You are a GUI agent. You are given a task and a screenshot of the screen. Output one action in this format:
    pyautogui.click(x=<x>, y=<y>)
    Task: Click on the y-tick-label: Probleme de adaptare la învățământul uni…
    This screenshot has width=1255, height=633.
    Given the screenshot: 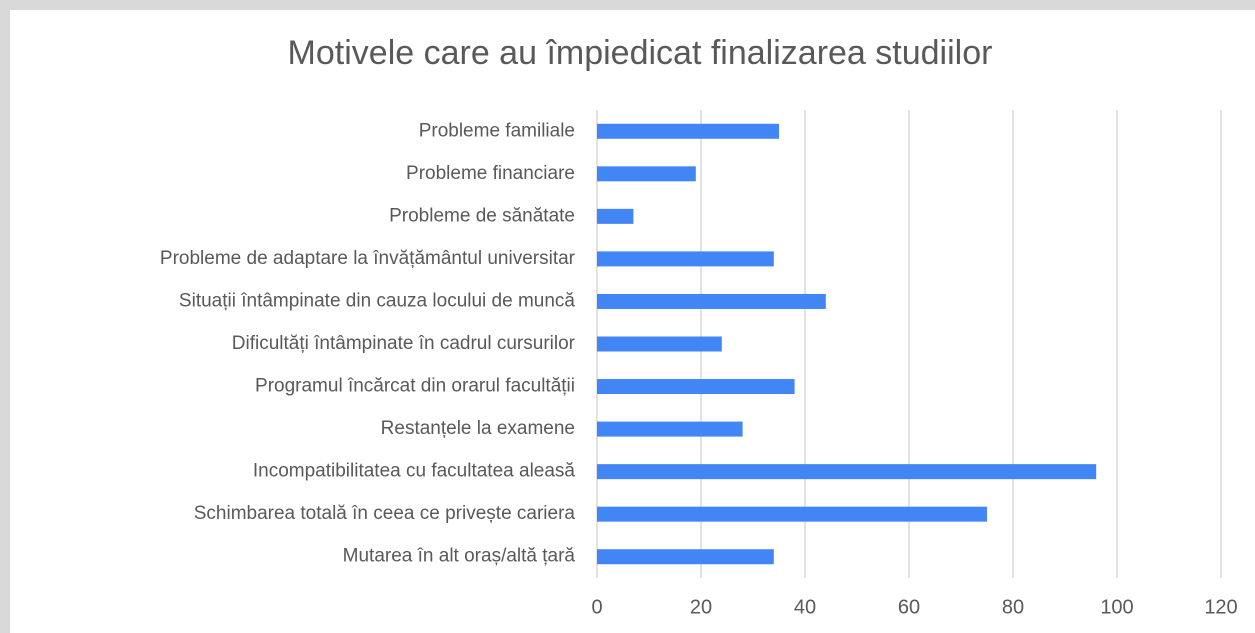 What is the action you would take?
    pyautogui.click(x=368, y=258)
    